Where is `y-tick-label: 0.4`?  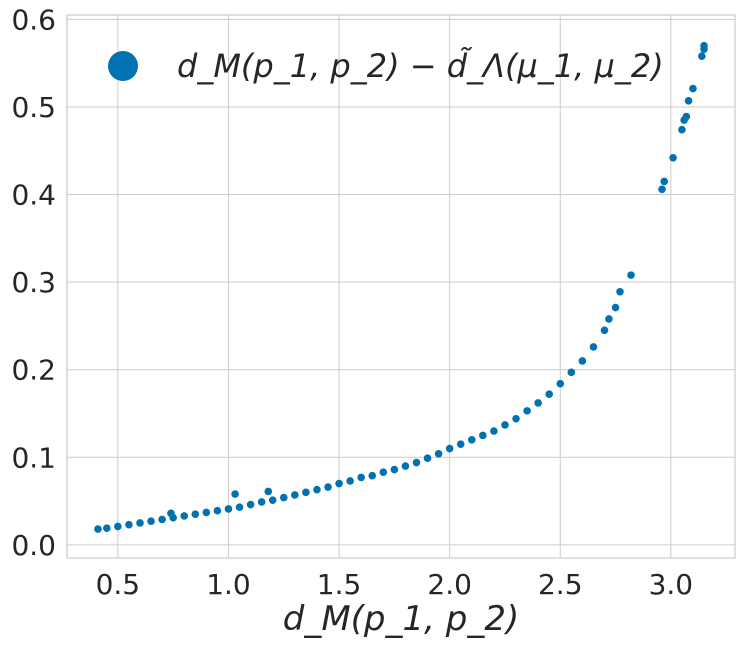 y-tick-label: 0.4 is located at coordinates (33, 195).